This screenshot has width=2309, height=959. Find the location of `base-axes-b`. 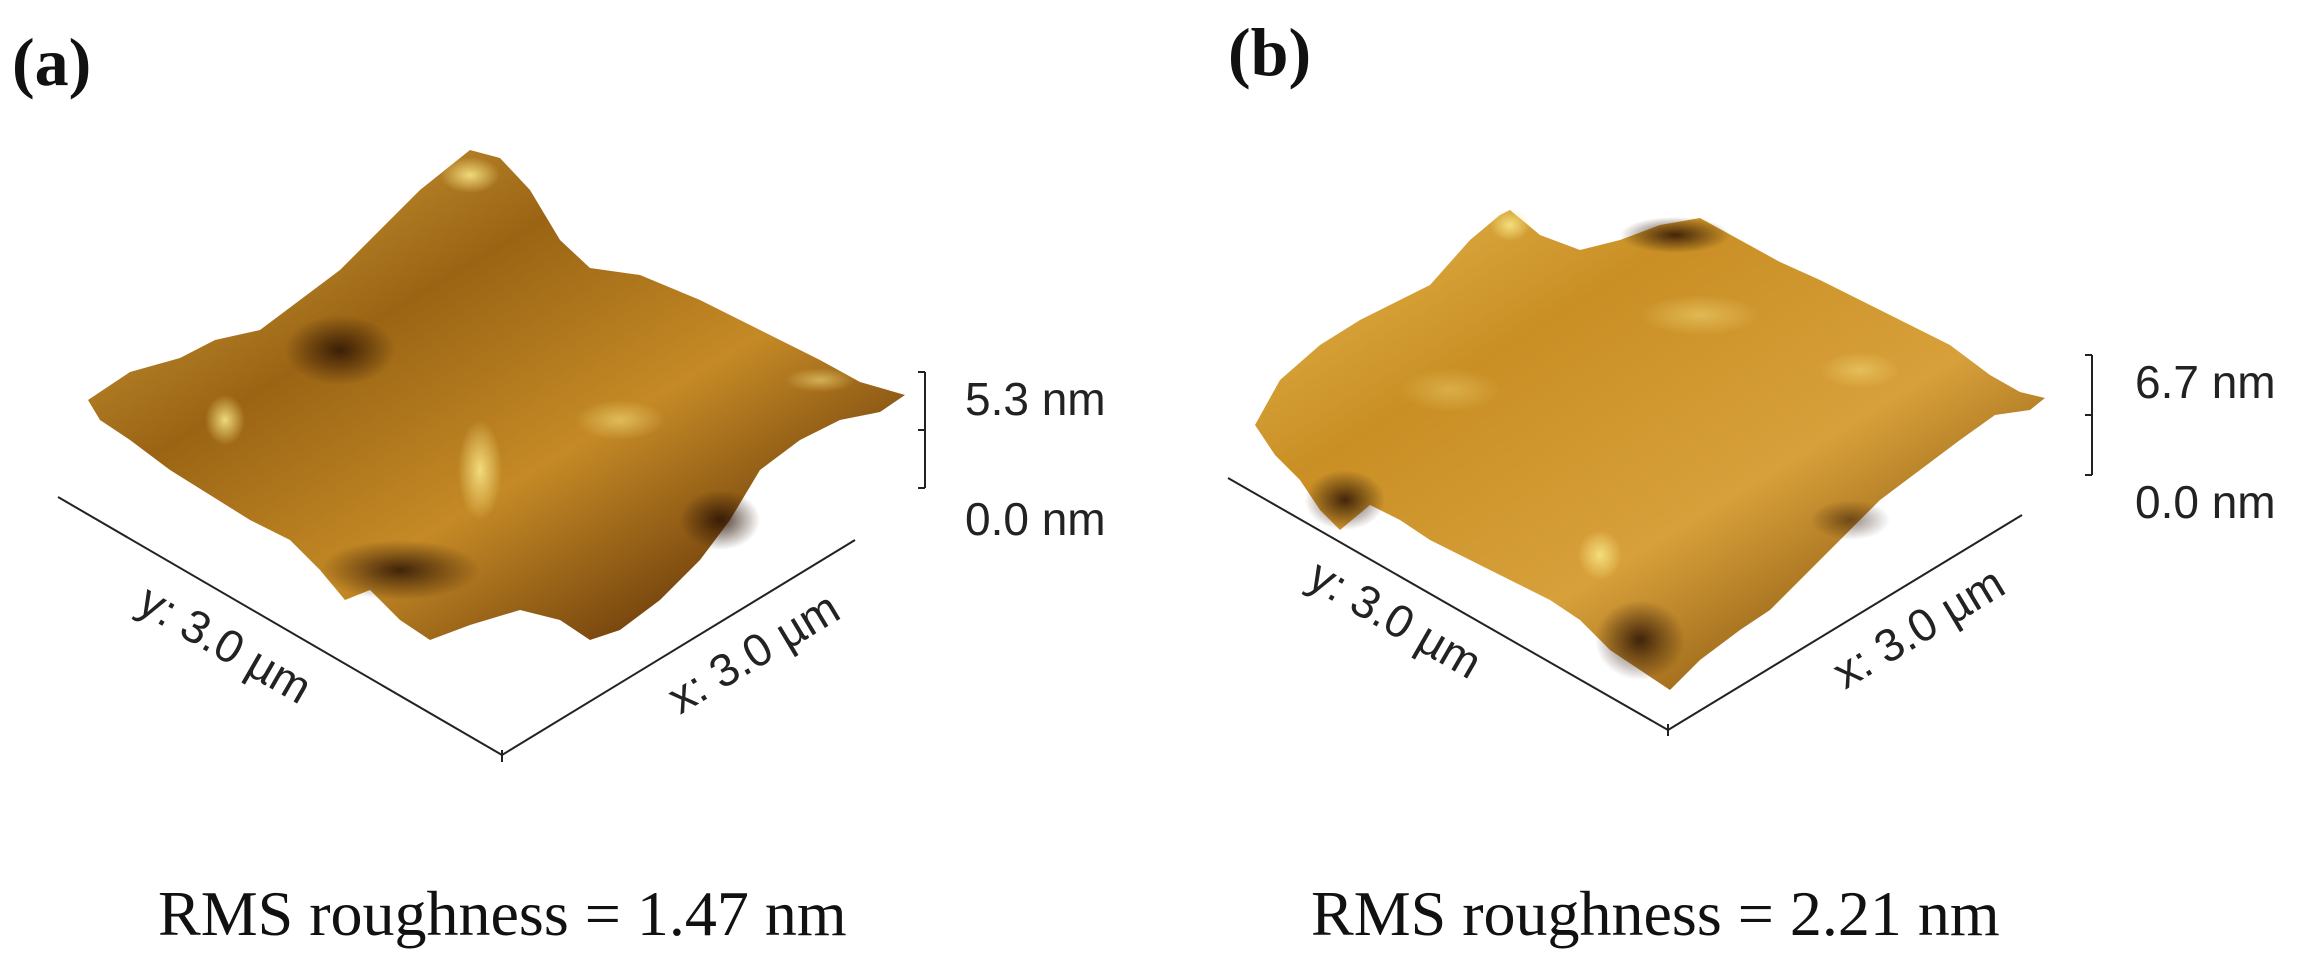

base-axes-b is located at coordinates (1625, 606).